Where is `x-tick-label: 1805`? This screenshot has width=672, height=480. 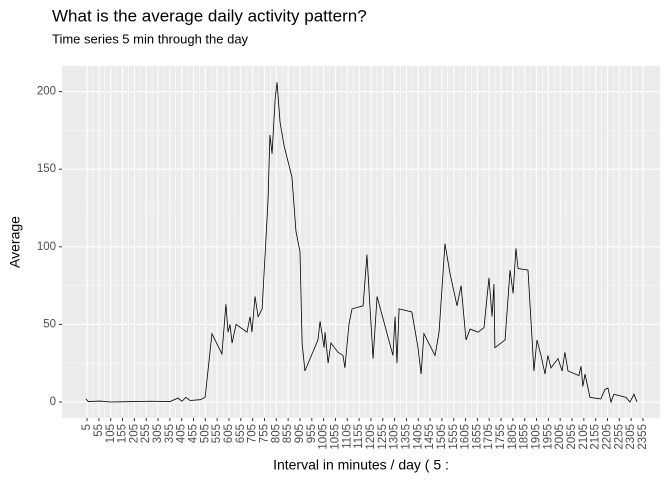 x-tick-label: 1805 is located at coordinates (513, 437).